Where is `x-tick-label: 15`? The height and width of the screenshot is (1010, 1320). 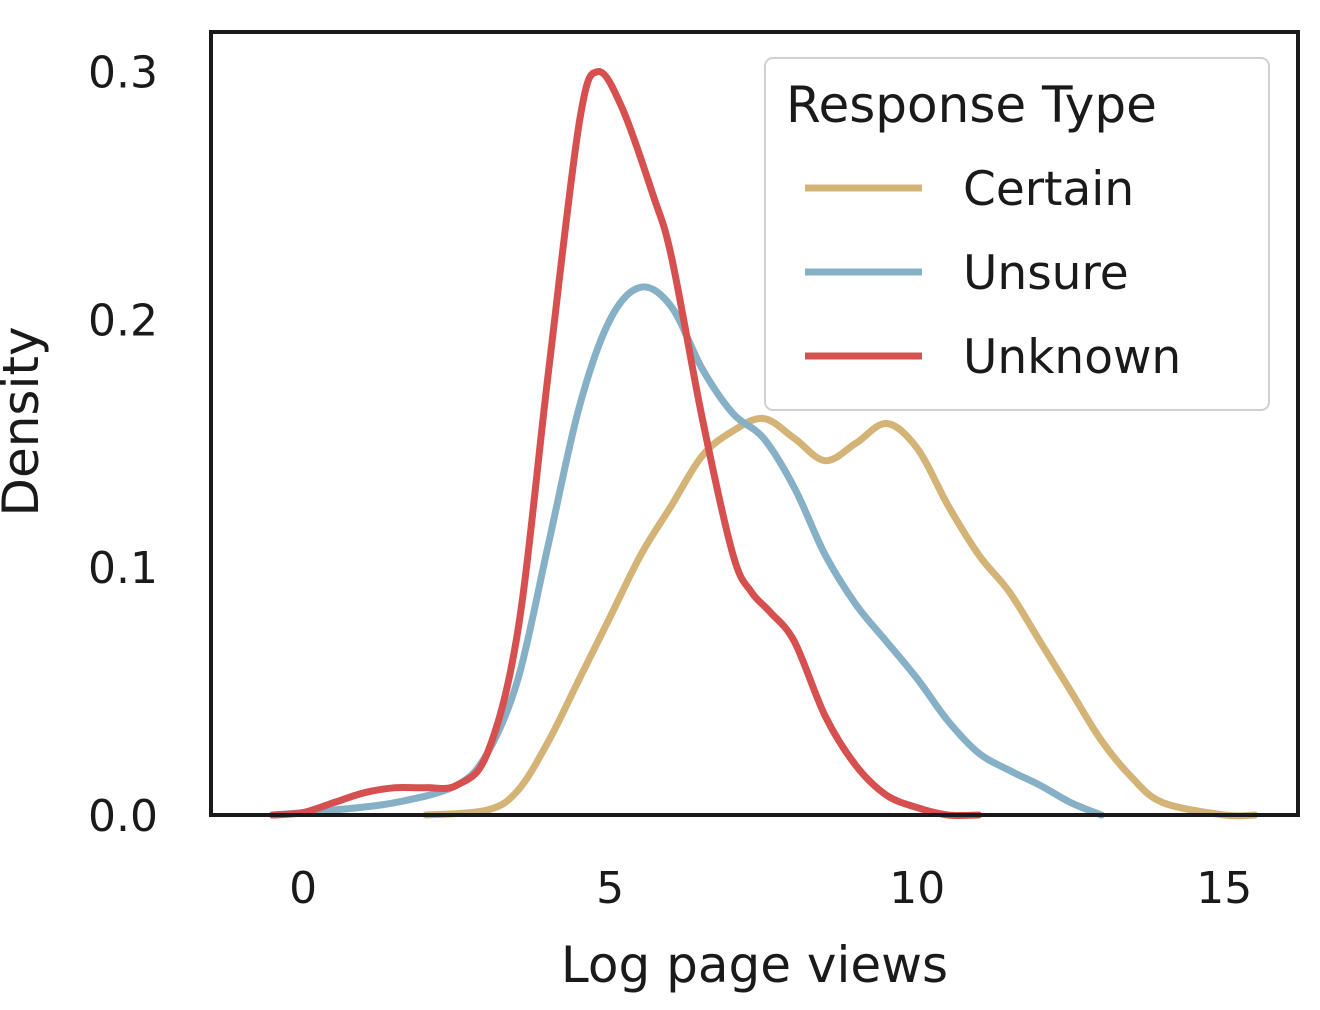
x-tick-label: 15 is located at coordinates (1224, 888).